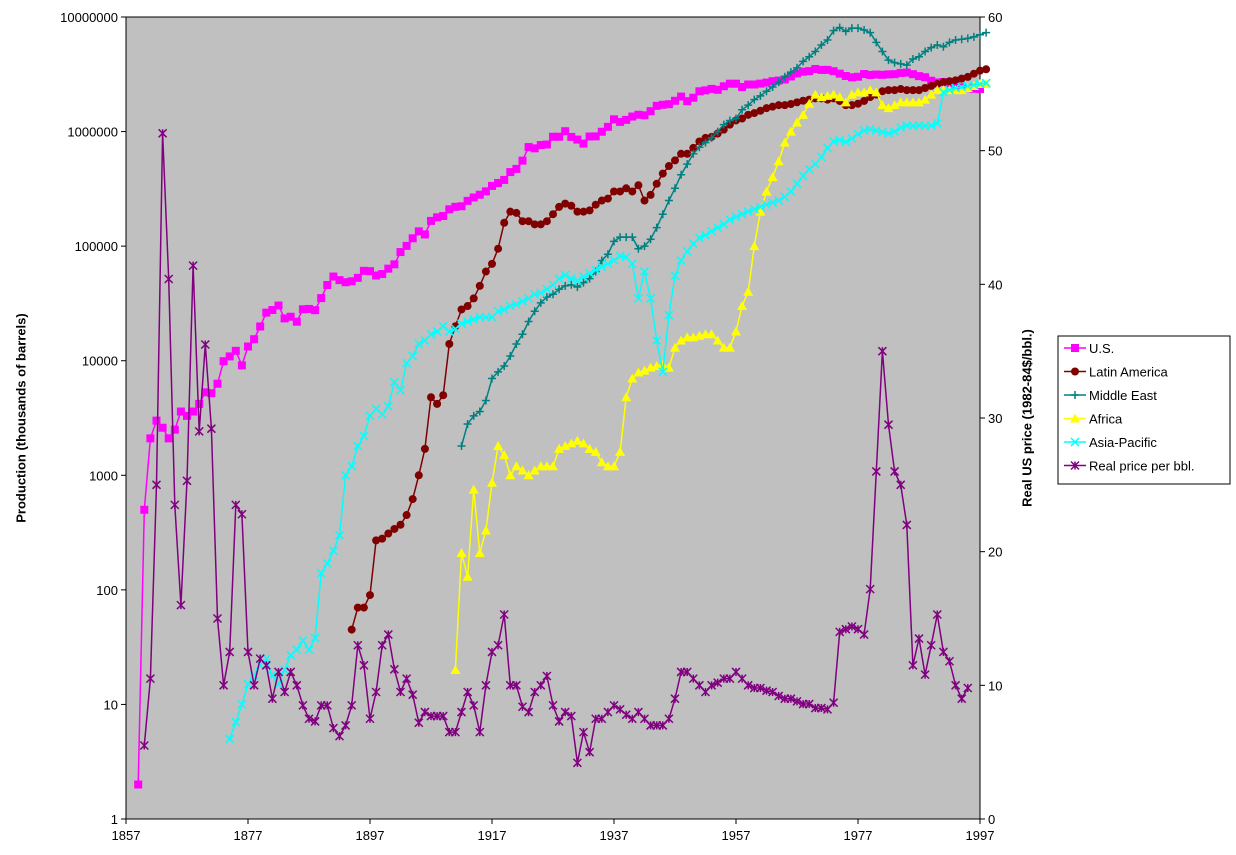  I want to click on legend-marker-u-s, so click(1075, 348).